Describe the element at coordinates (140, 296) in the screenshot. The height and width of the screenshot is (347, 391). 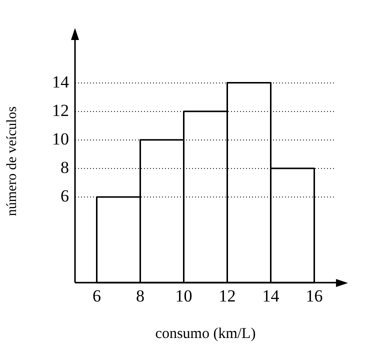
I see `x-tick-label: 8` at that location.